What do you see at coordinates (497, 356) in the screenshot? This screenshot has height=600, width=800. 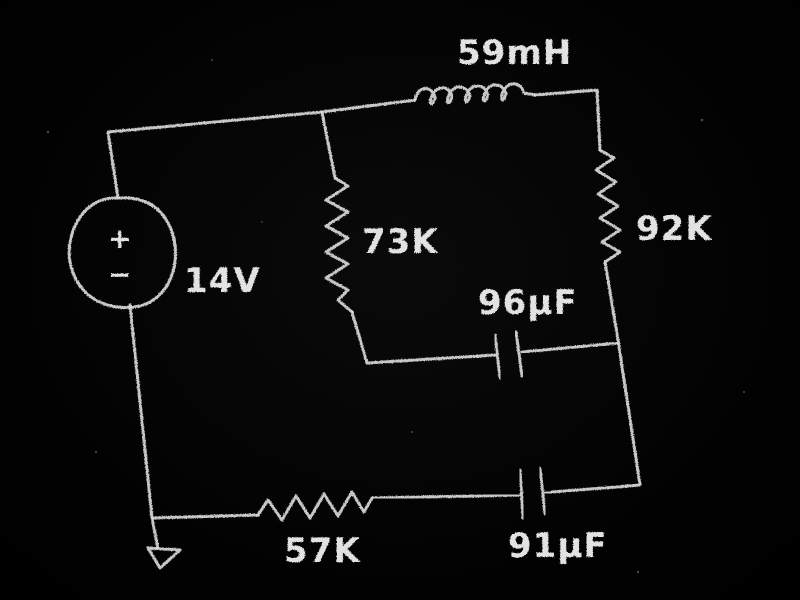 I see `capacitor-middle-plate-left` at bounding box center [497, 356].